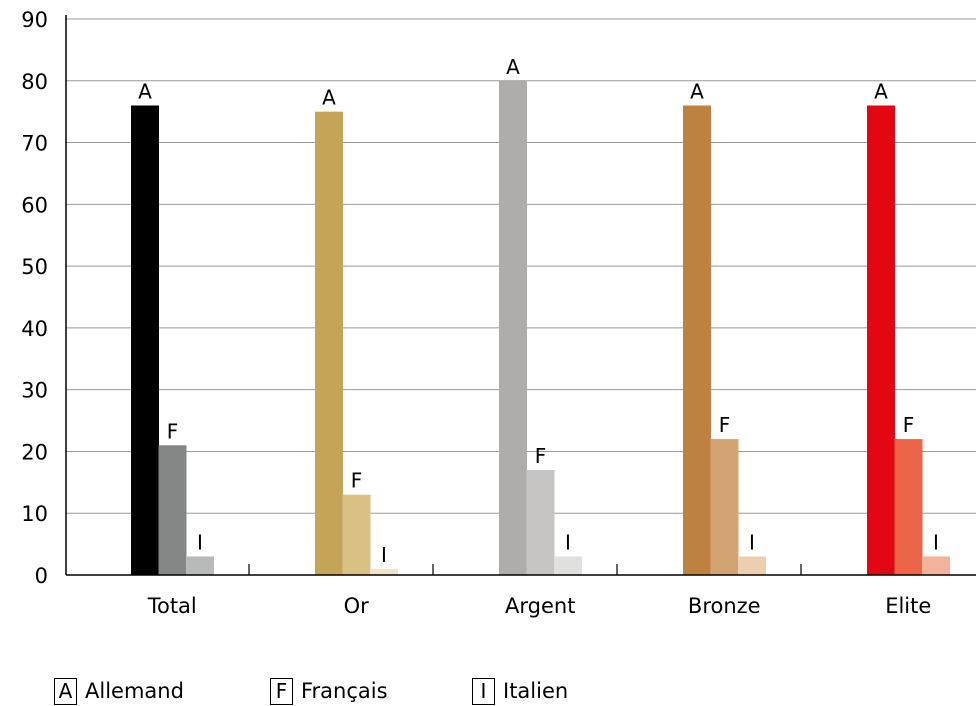 The width and height of the screenshot is (976, 706). Describe the element at coordinates (908, 507) in the screenshot. I see `bar-elite-f` at that location.